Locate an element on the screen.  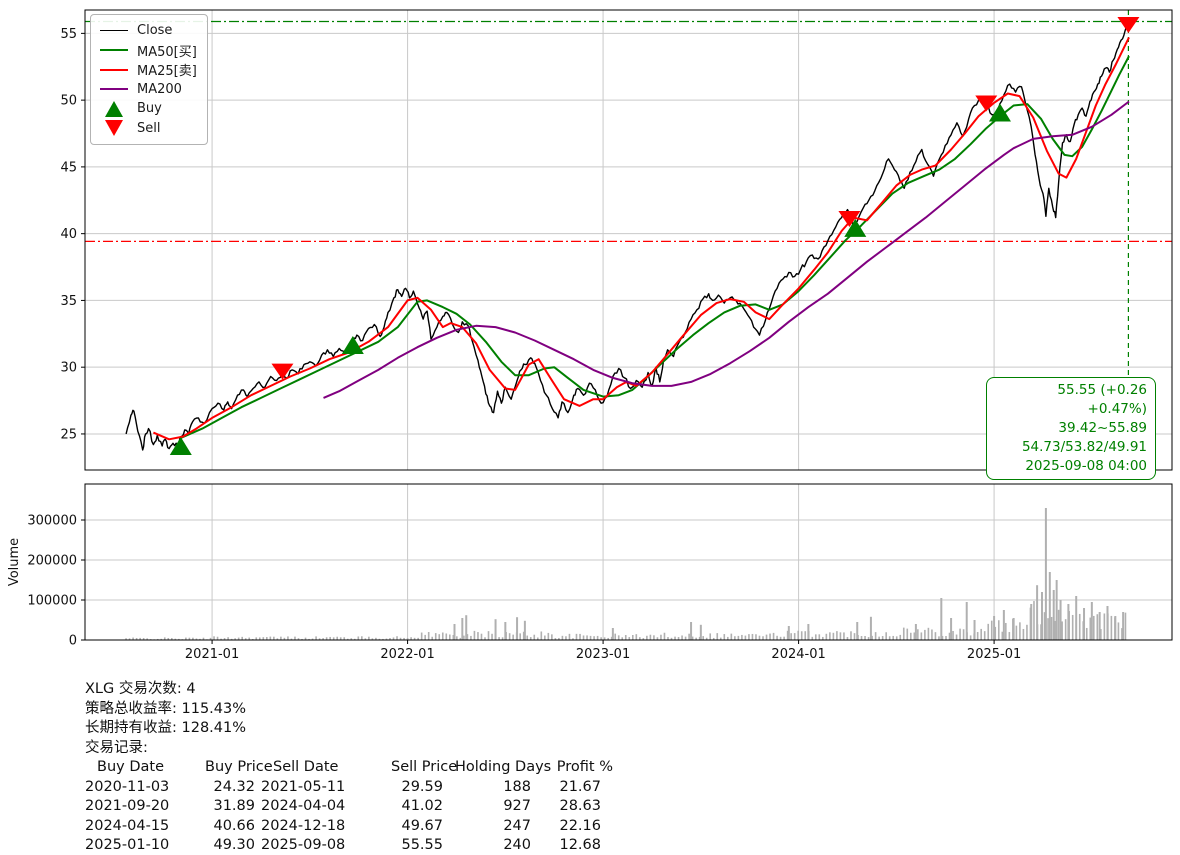
volume-bars is located at coordinates (626, 574).